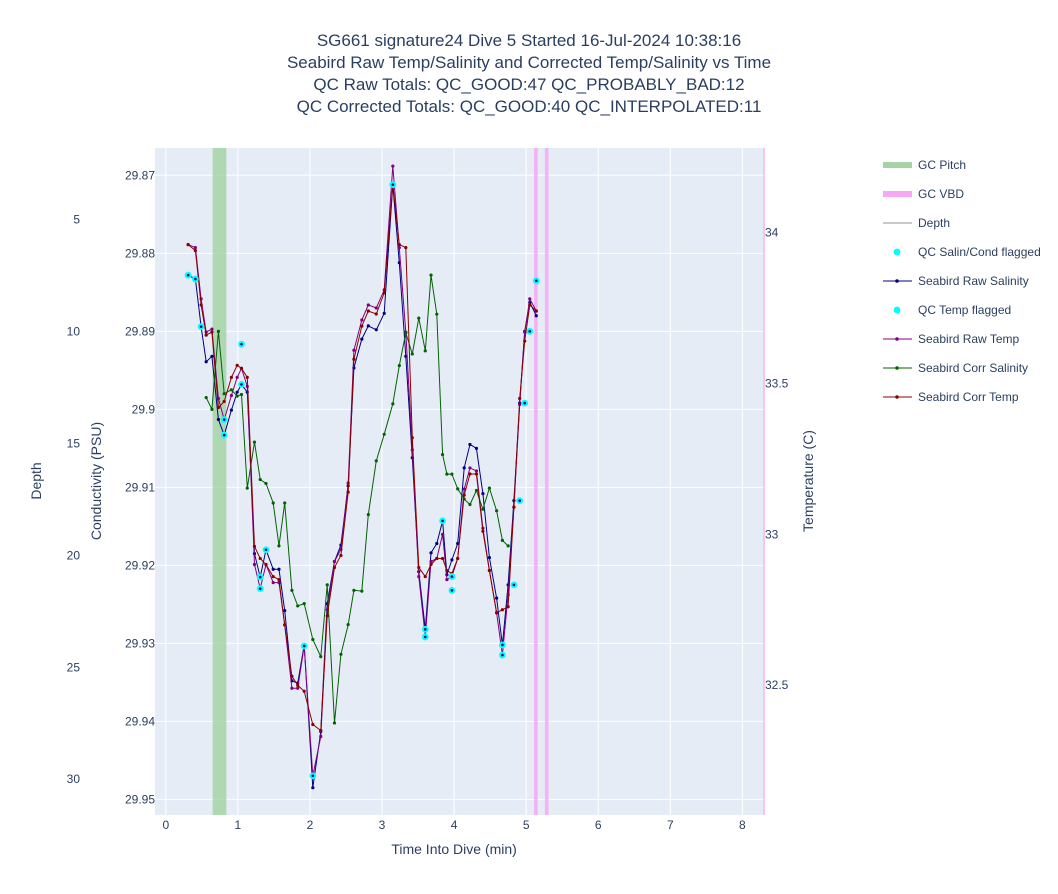 Image resolution: width=1058 pixels, height=894 pixels. Describe the element at coordinates (598, 825) in the screenshot. I see `x-tick-label: 6` at that location.